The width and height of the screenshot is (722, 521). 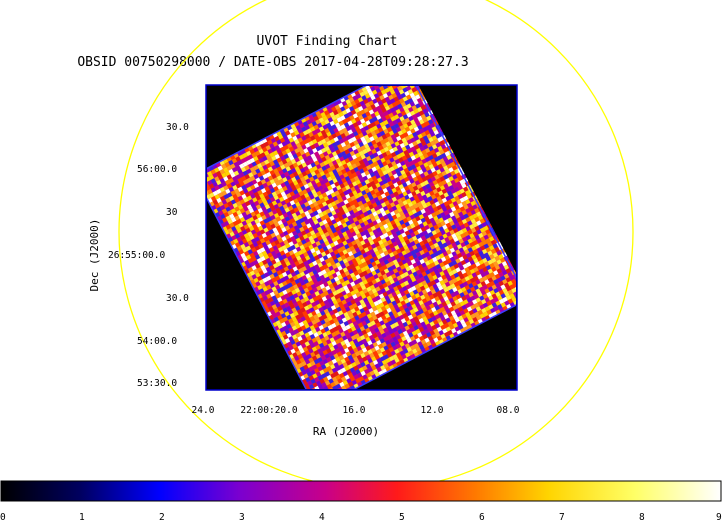 What do you see at coordinates (402, 516) in the screenshot?
I see `colorbar-tick-label: 5` at bounding box center [402, 516].